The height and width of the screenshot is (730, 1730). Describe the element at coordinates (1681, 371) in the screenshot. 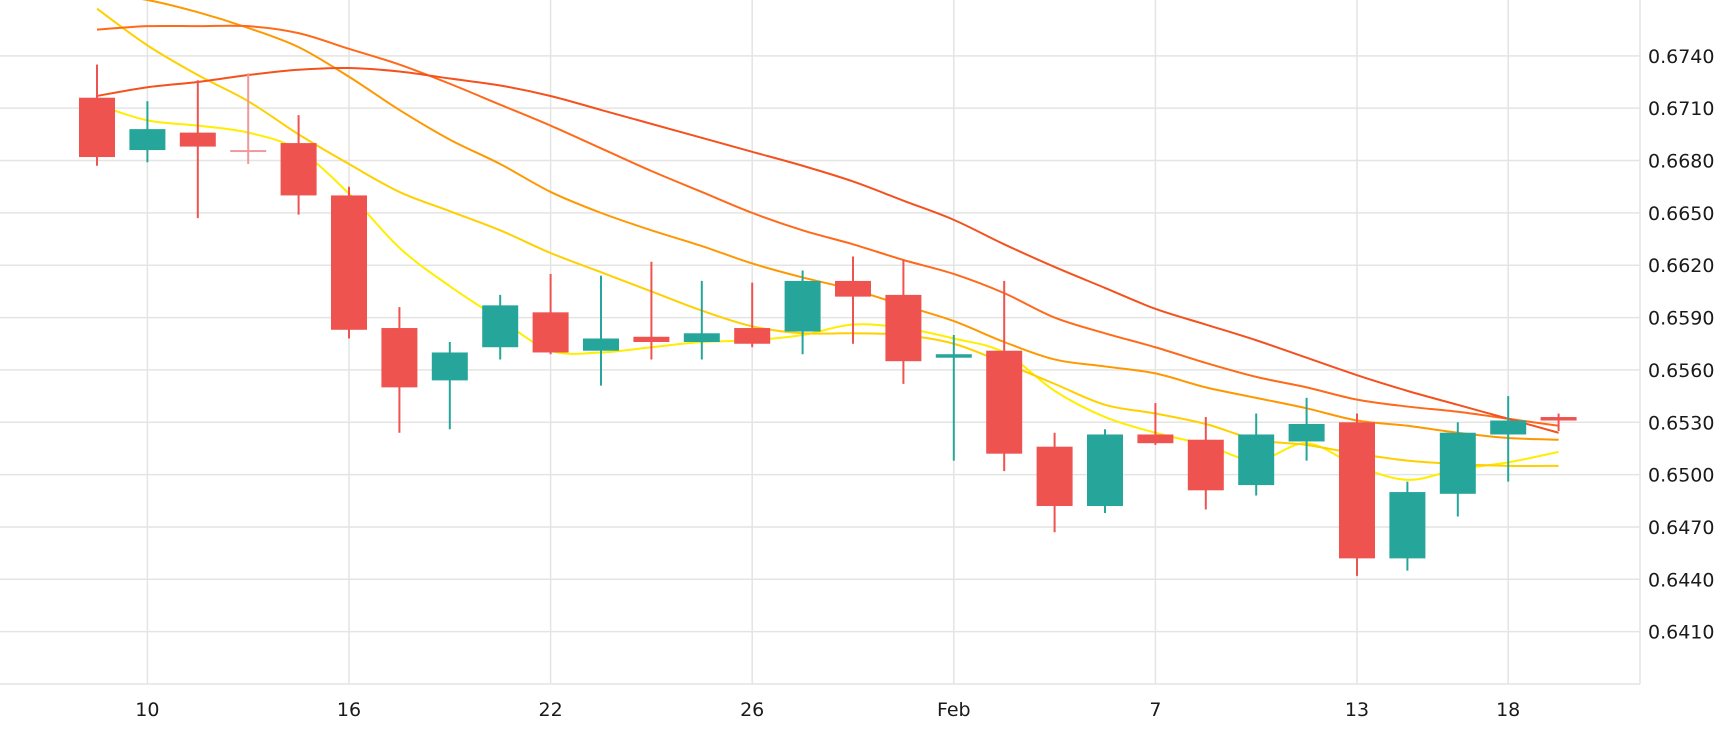

I see `y-tick-label: 0.6560` at that location.